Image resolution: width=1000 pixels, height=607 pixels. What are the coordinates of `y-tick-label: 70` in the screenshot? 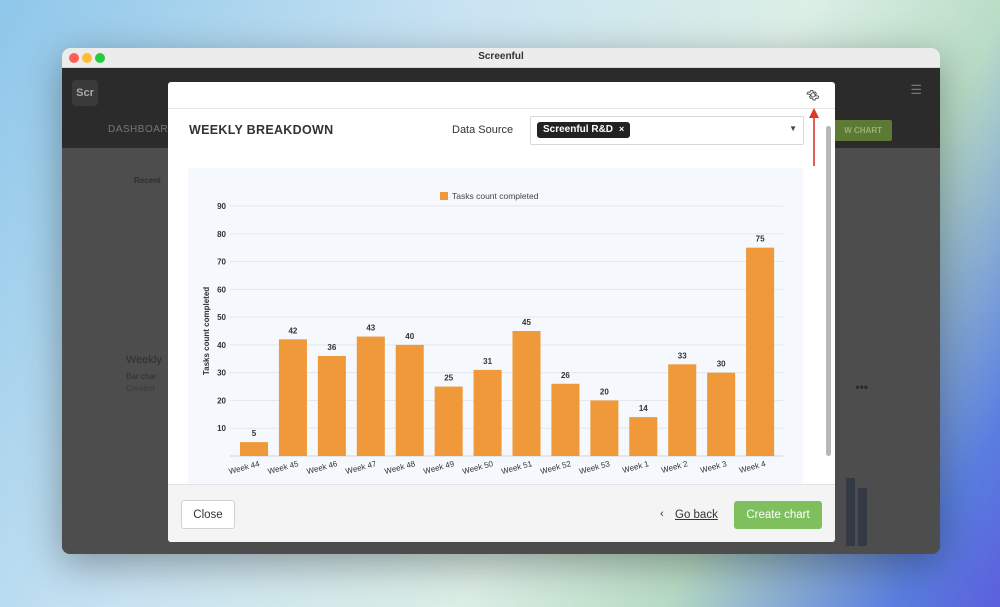 It's located at (221, 262).